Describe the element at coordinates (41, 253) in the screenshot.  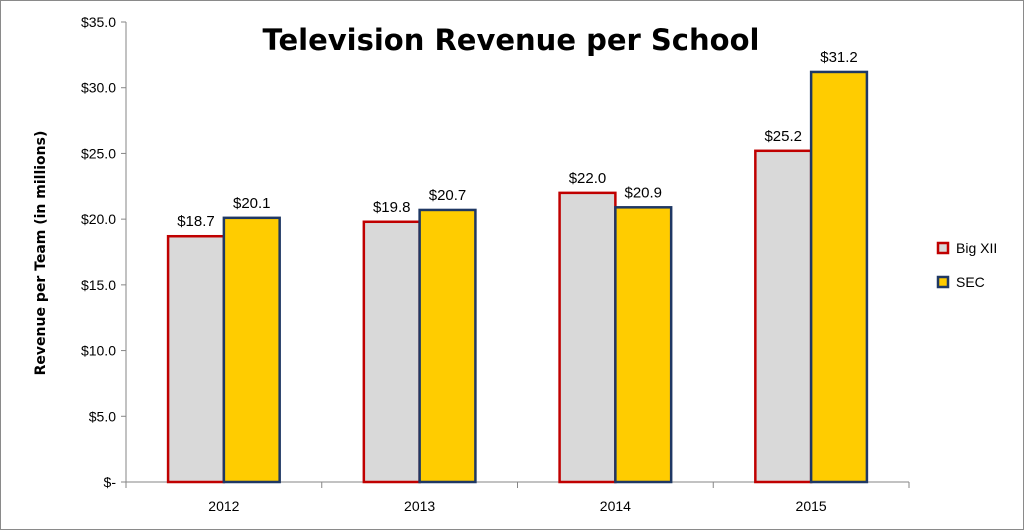
I see `y-axis-title: Revenue per Team (in millions)` at that location.